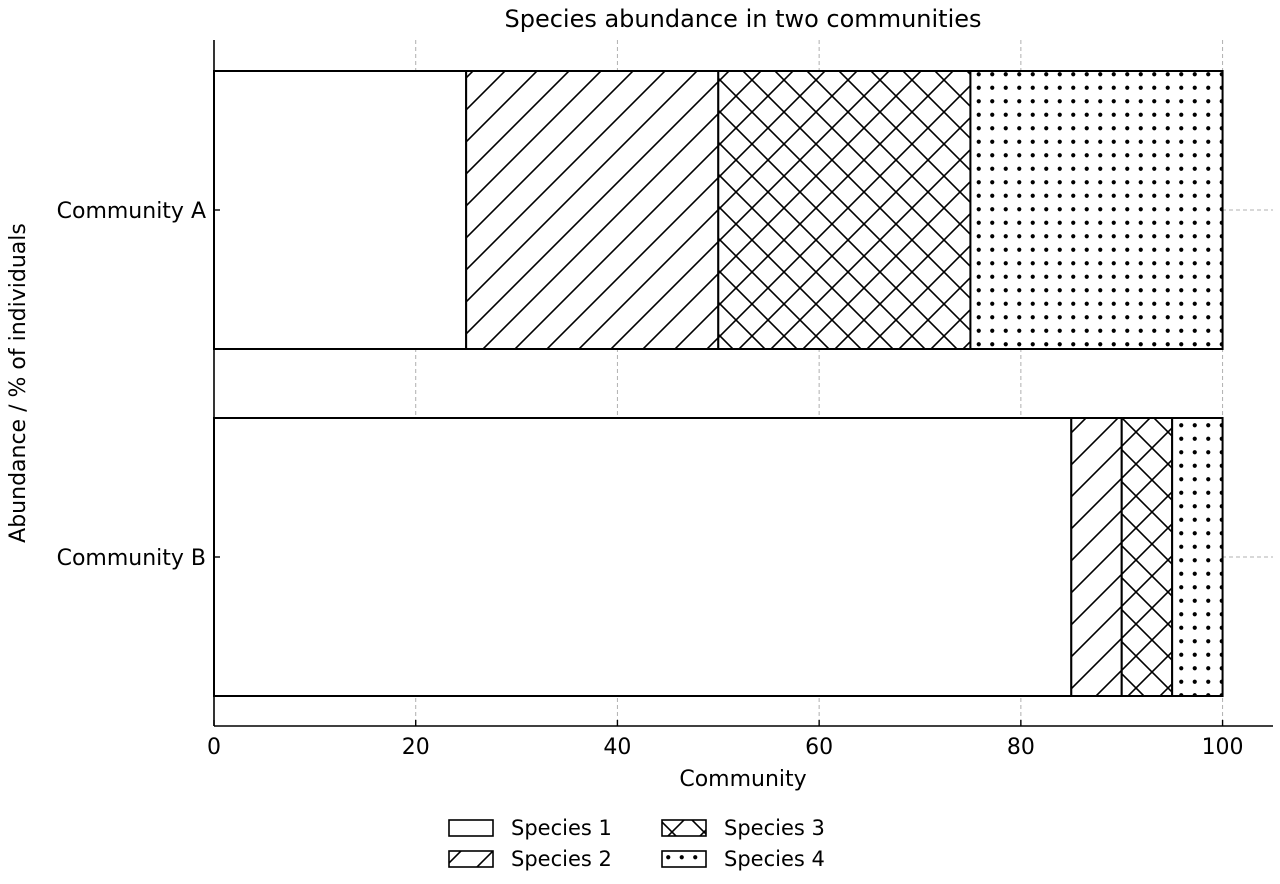 This screenshot has width=1280, height=884. I want to click on x-tick-label: 20, so click(416, 747).